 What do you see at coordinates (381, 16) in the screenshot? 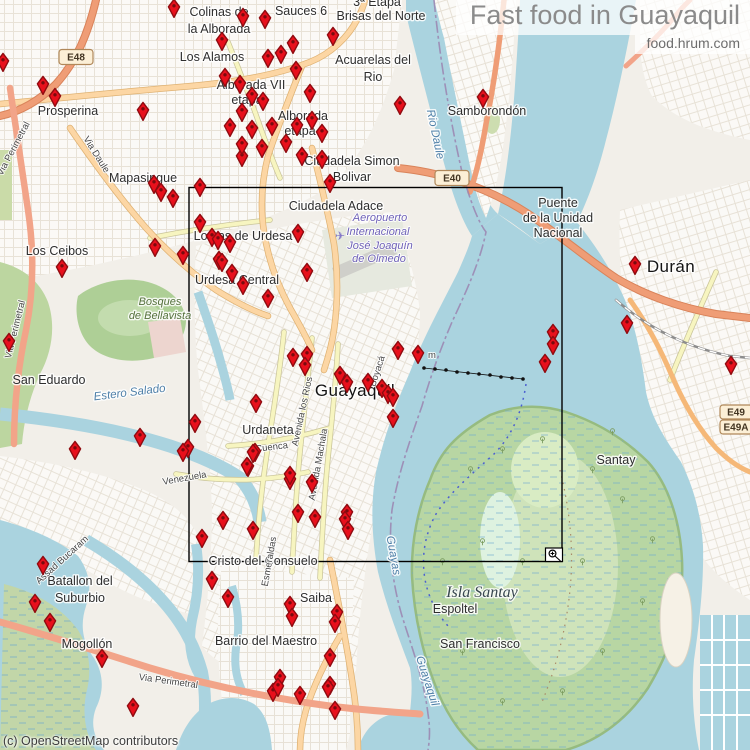
I see `map-label: Brisas del Norte` at bounding box center [381, 16].